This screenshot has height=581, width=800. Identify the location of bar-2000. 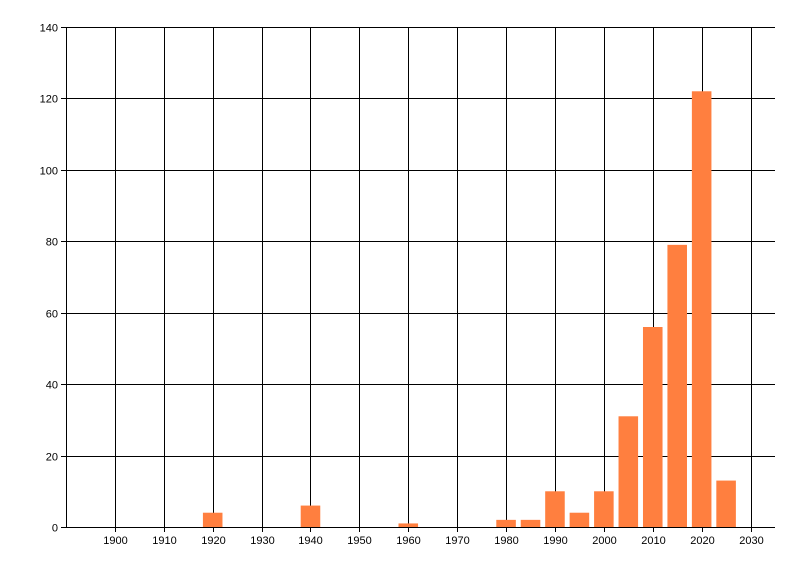
(604, 509).